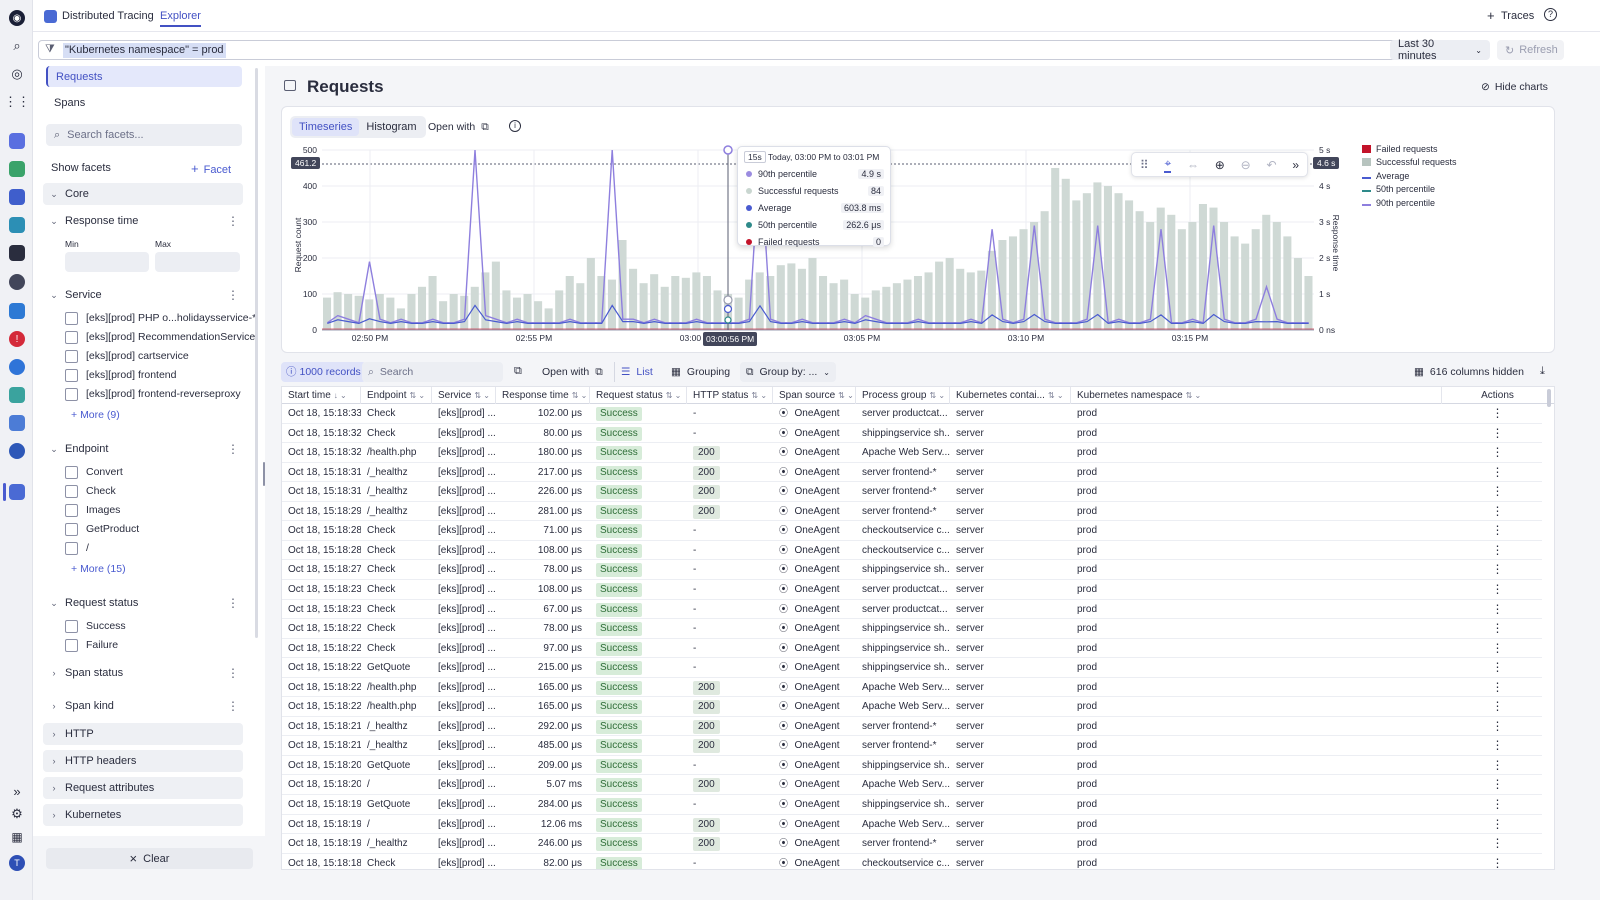 The width and height of the screenshot is (1600, 900). What do you see at coordinates (788, 372) in the screenshot?
I see `group-by-selector: ⧉ Group by: ... ⌄` at bounding box center [788, 372].